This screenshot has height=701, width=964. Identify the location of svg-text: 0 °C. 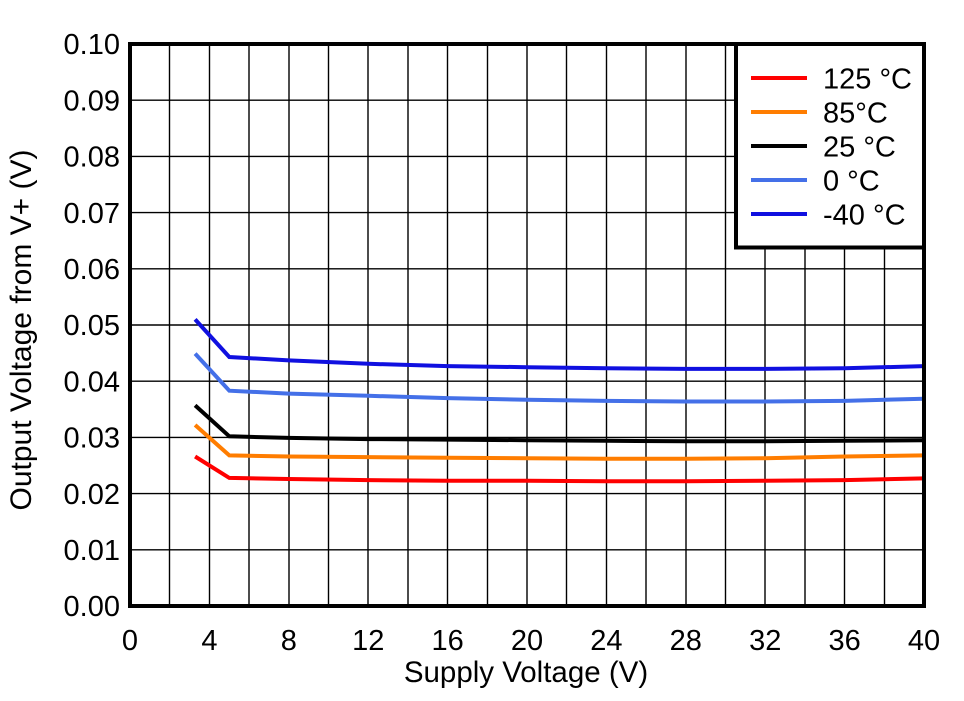
(851, 182).